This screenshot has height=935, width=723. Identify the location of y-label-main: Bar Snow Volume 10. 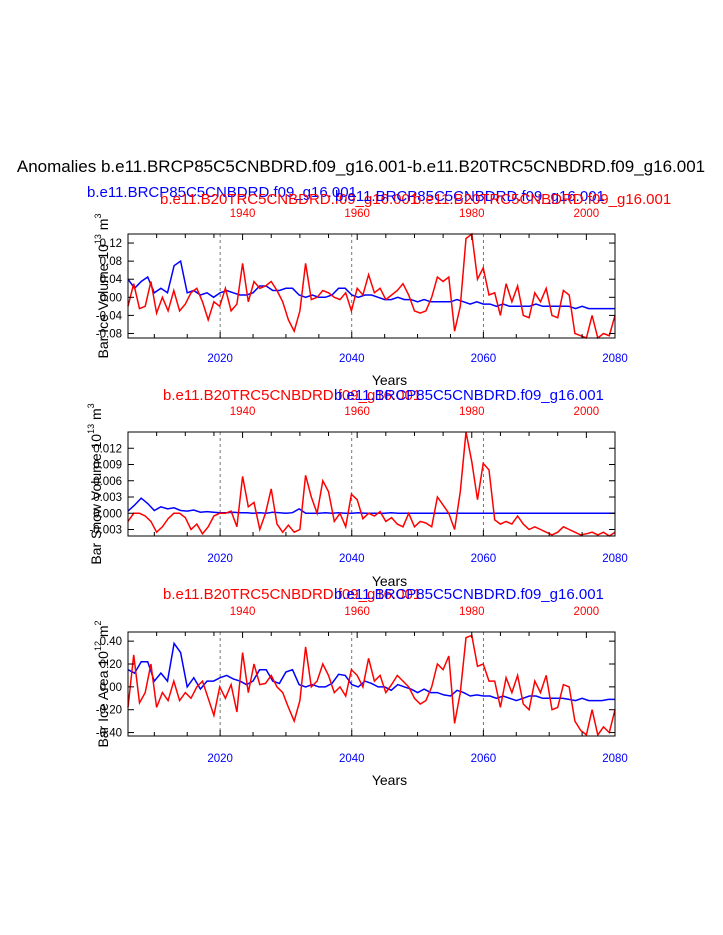
(96, 499).